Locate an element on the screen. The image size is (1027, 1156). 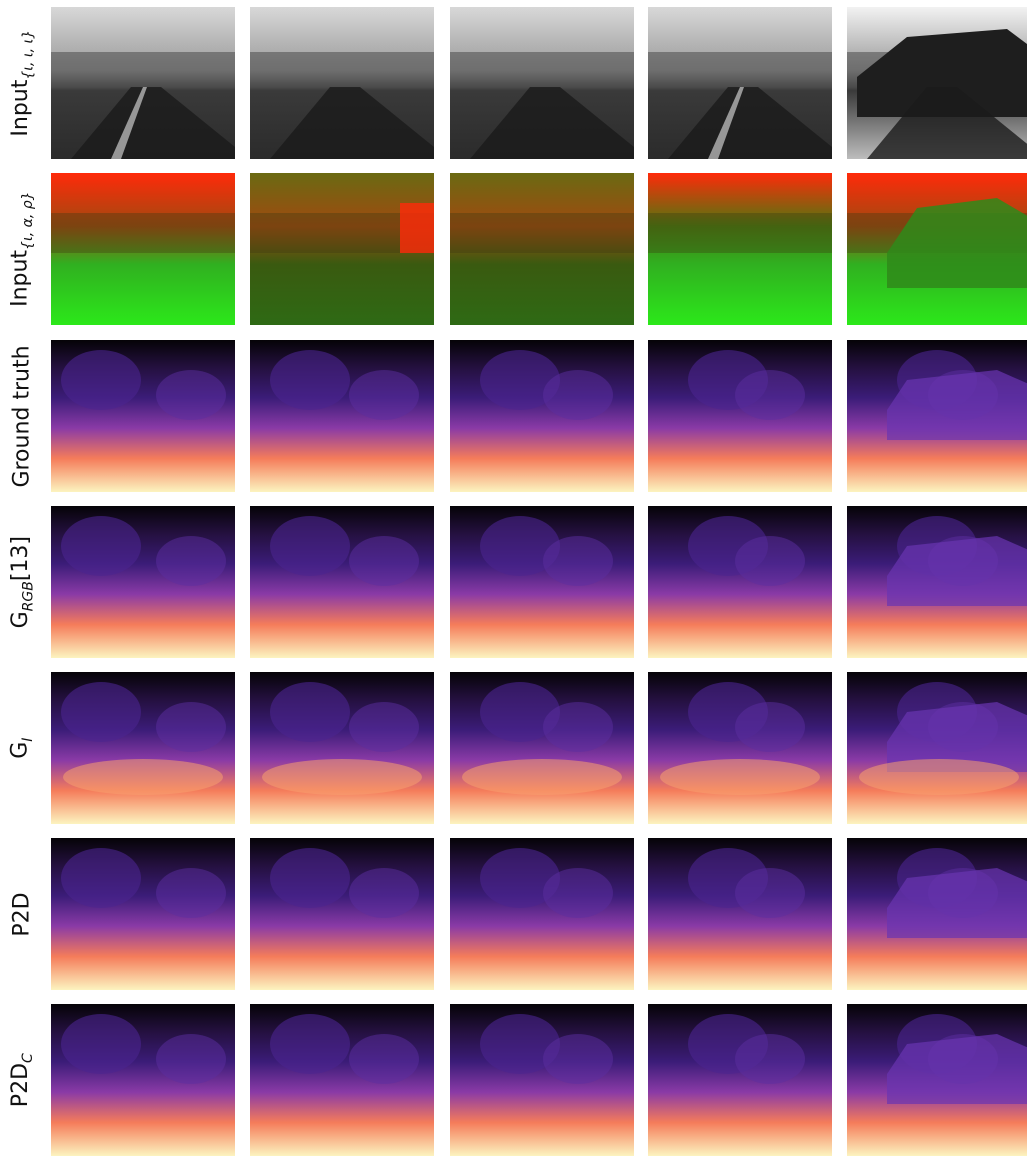
row-label-subscript: I is located at coordinates (28, 739).